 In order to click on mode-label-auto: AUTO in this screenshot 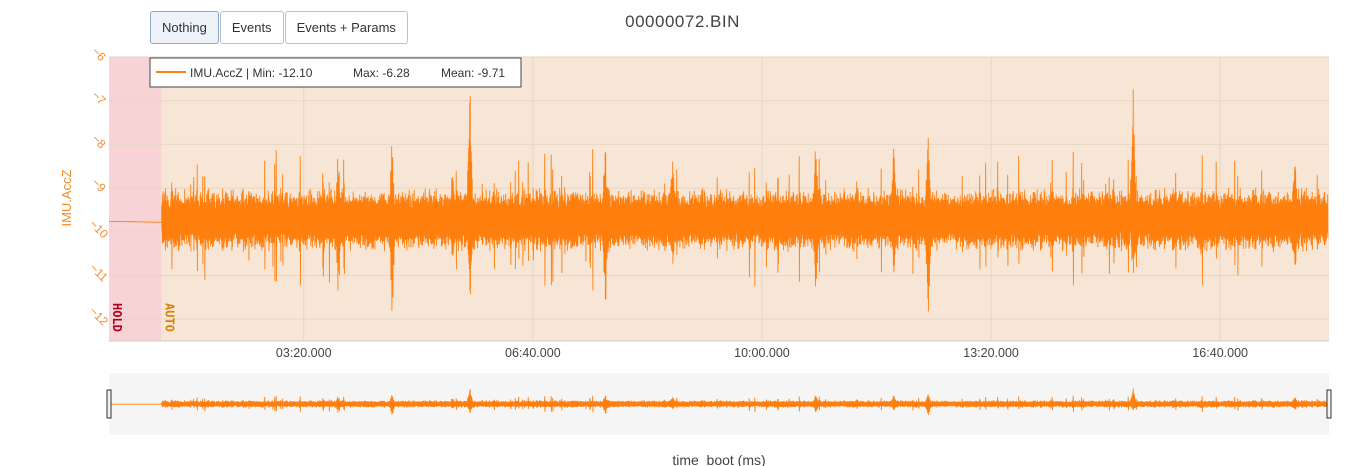, I will do `click(170, 317)`.